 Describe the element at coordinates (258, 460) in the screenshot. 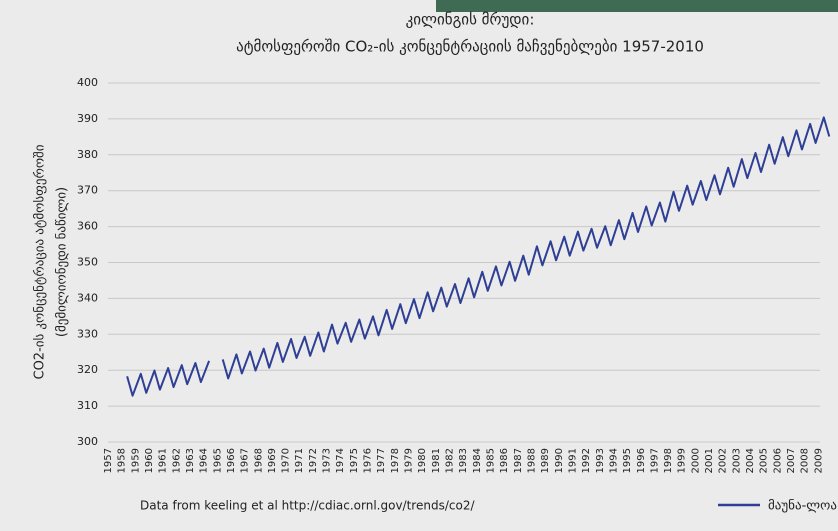

I see `x-tick-label: 1968` at that location.